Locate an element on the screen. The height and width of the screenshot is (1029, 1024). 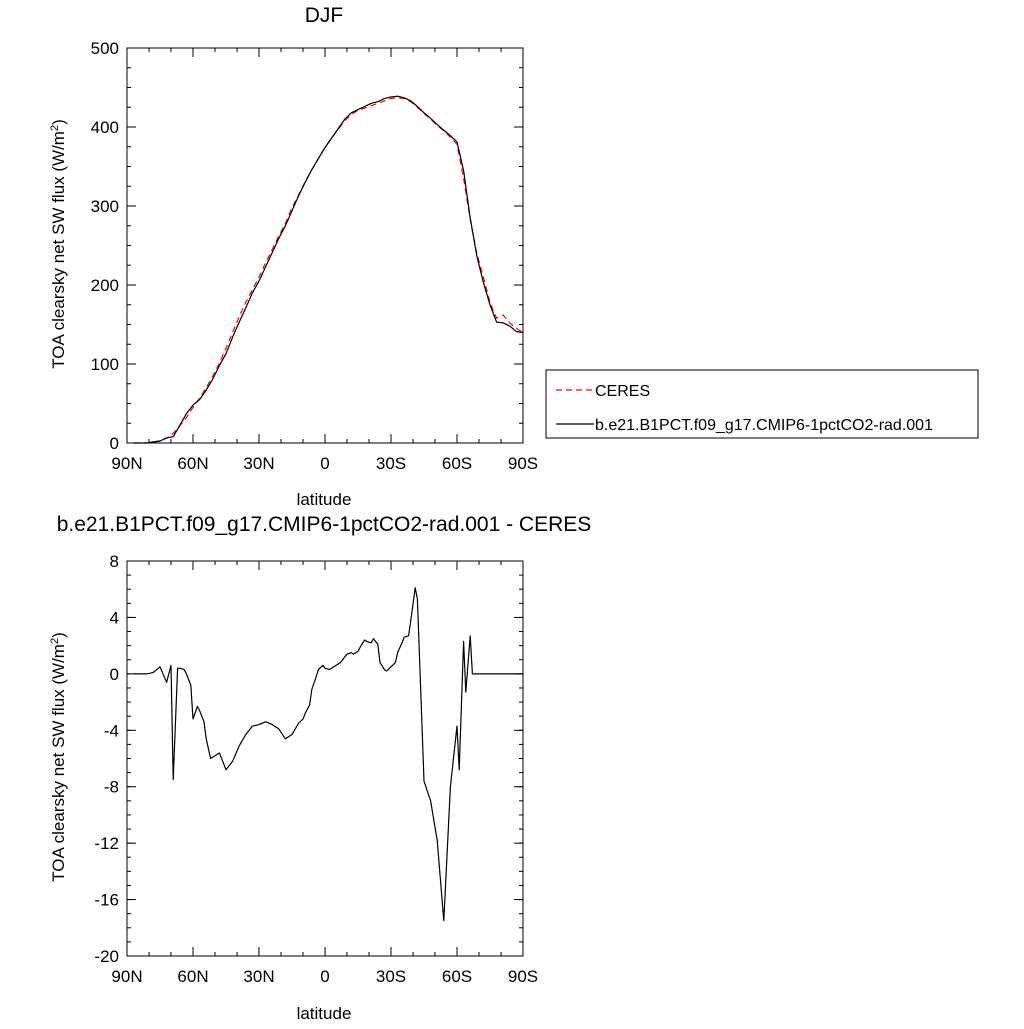
bottom-plot-frame is located at coordinates (325, 758).